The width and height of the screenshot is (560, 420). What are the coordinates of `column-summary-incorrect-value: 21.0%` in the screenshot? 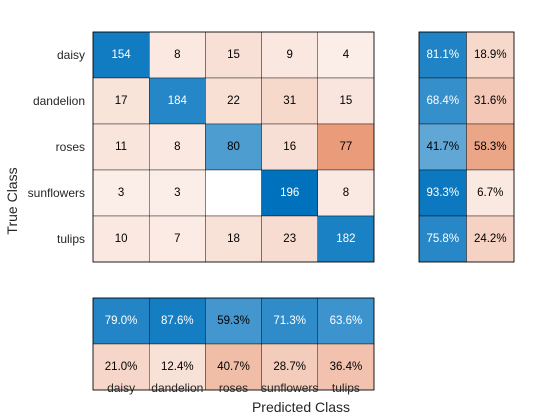 It's located at (121, 367).